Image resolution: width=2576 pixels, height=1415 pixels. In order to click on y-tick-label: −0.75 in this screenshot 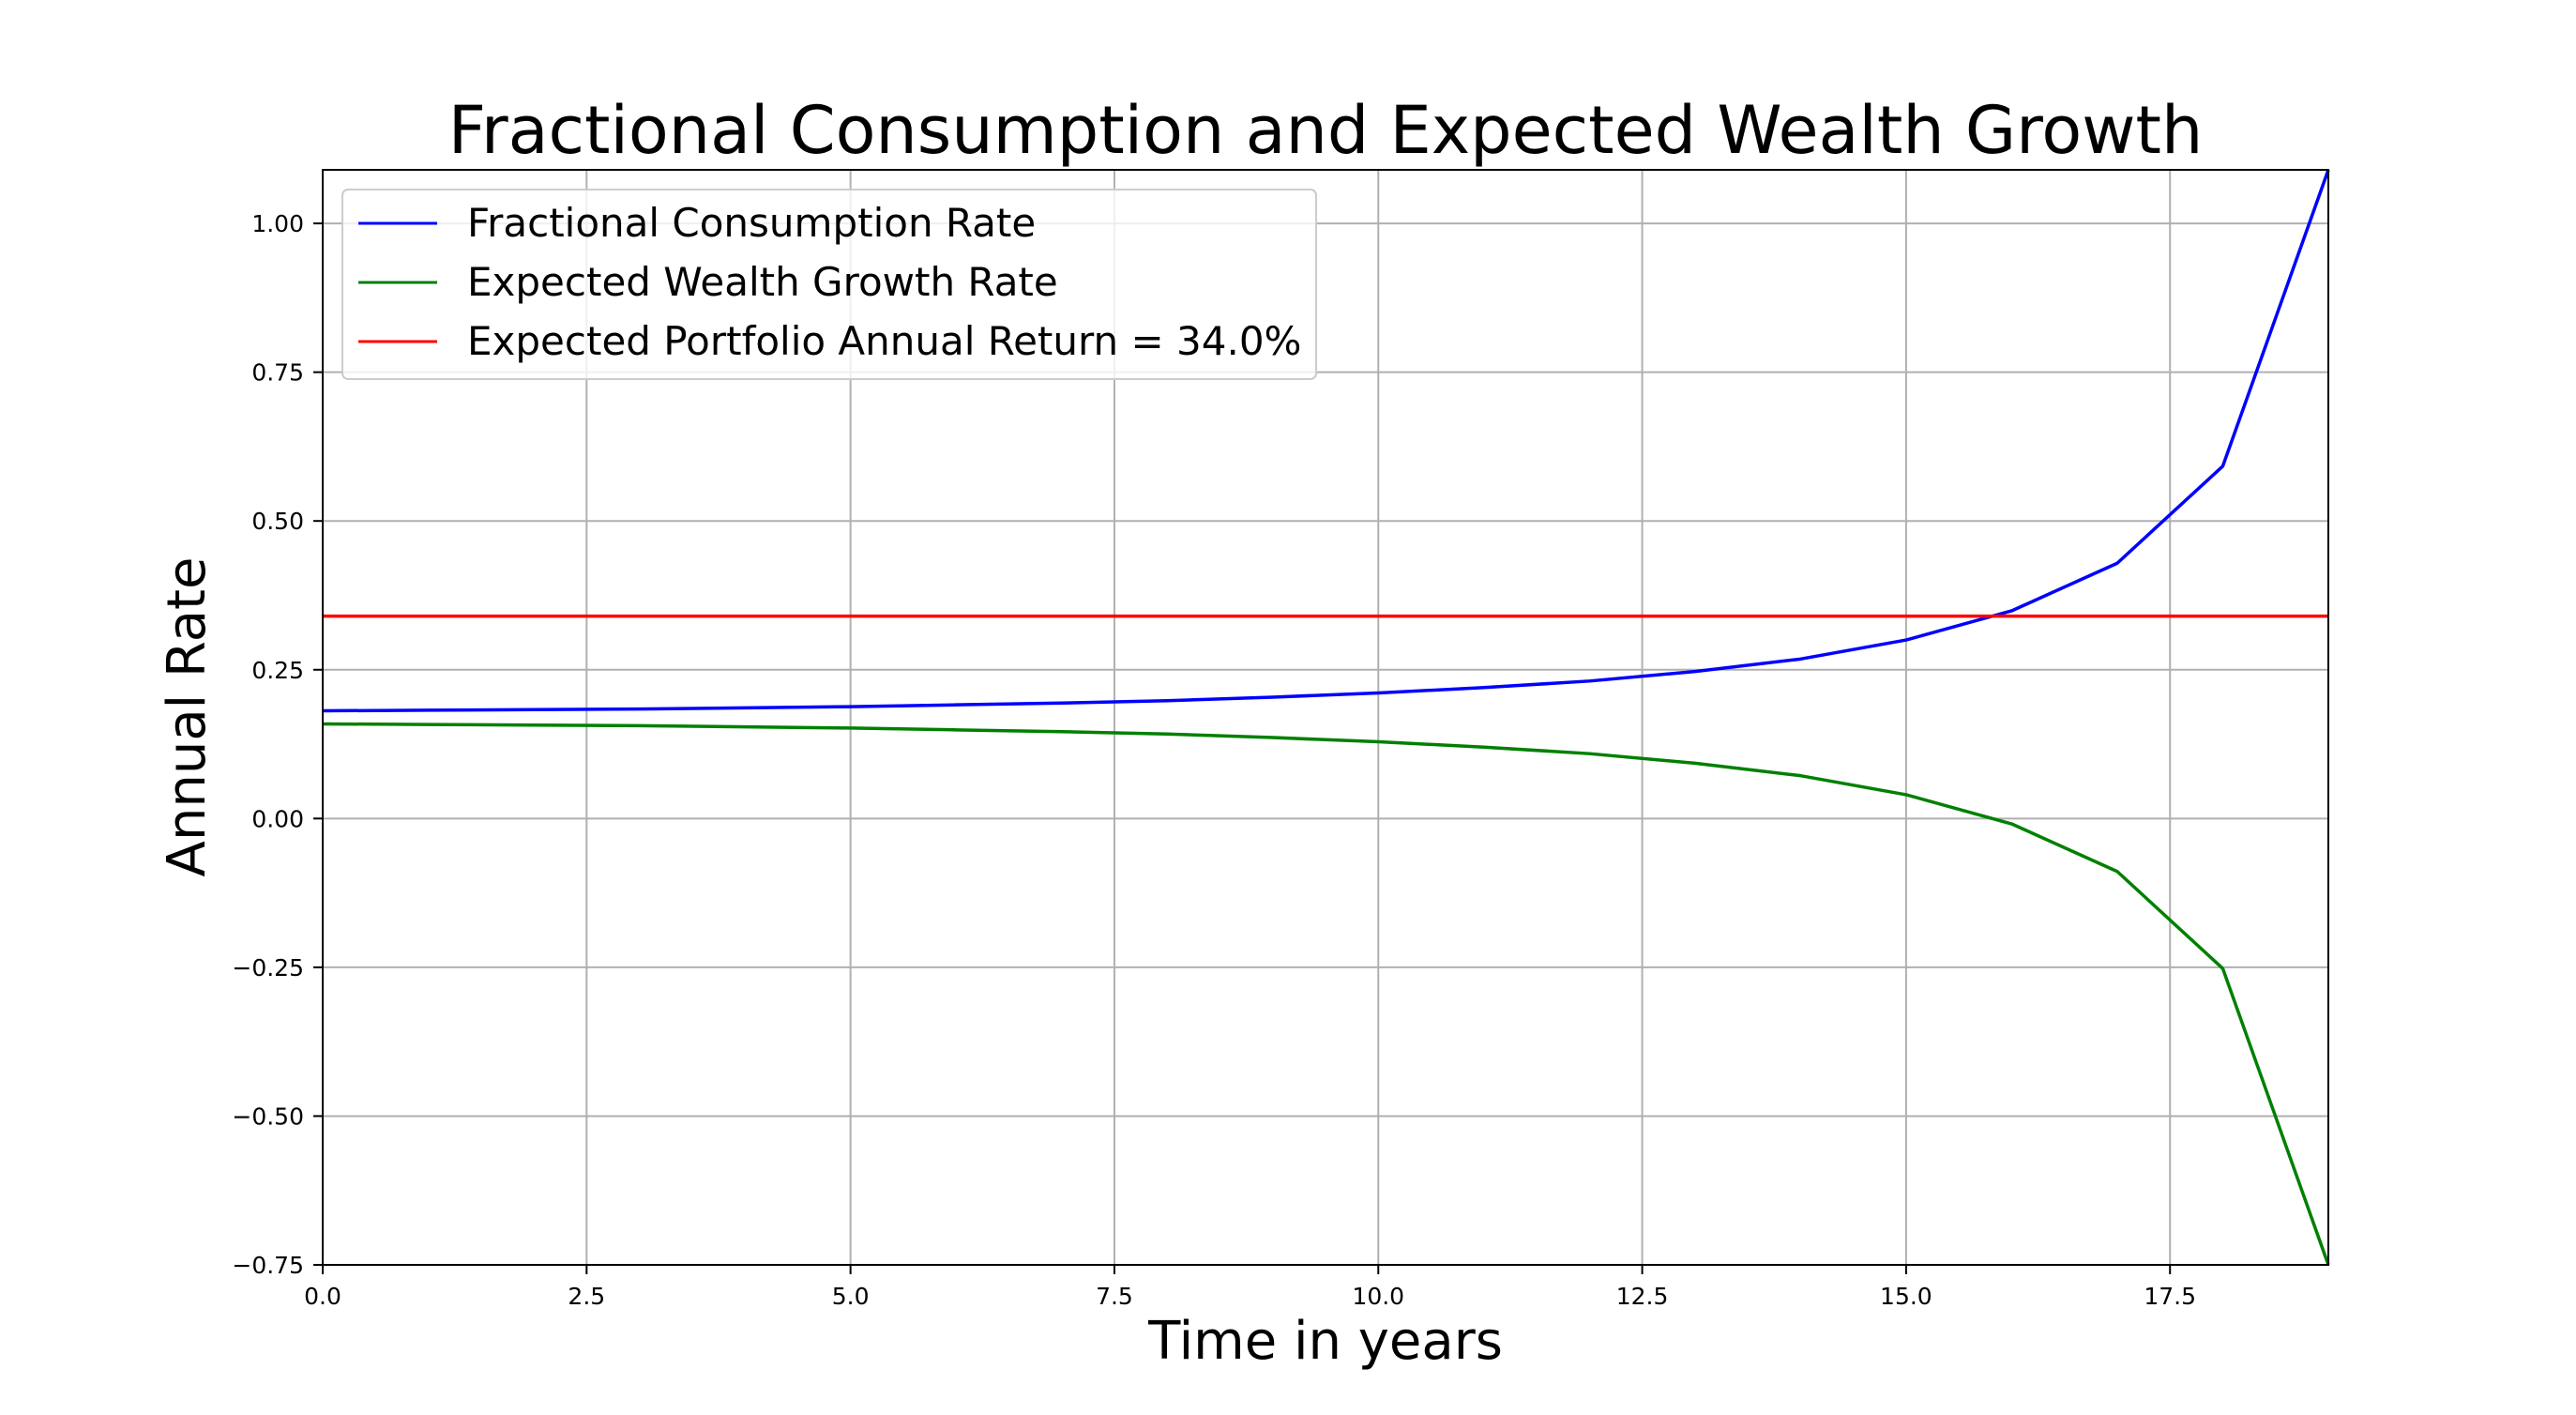, I will do `click(268, 1265)`.